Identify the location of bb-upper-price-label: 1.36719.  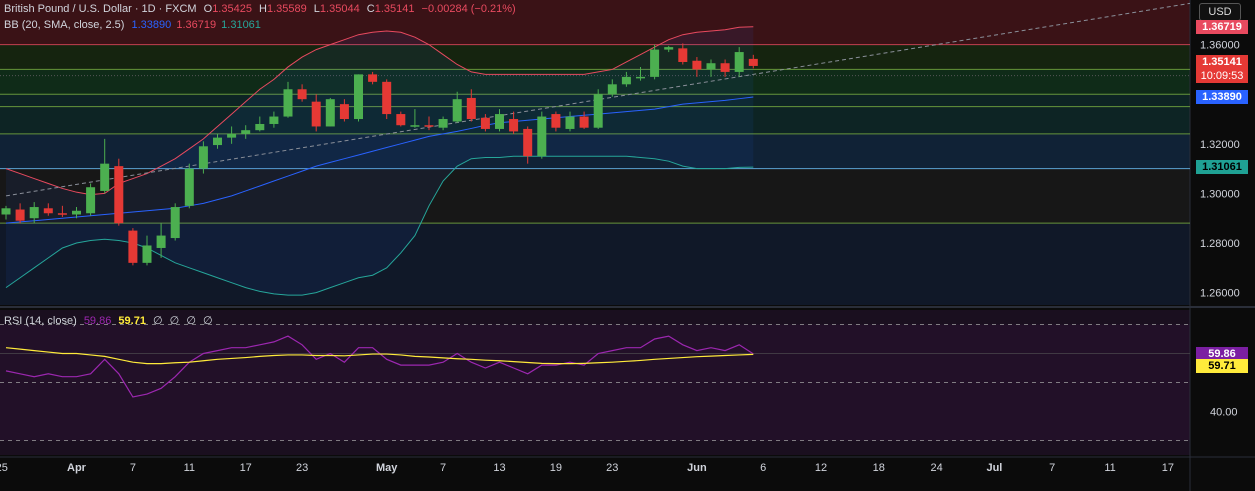
(1222, 26).